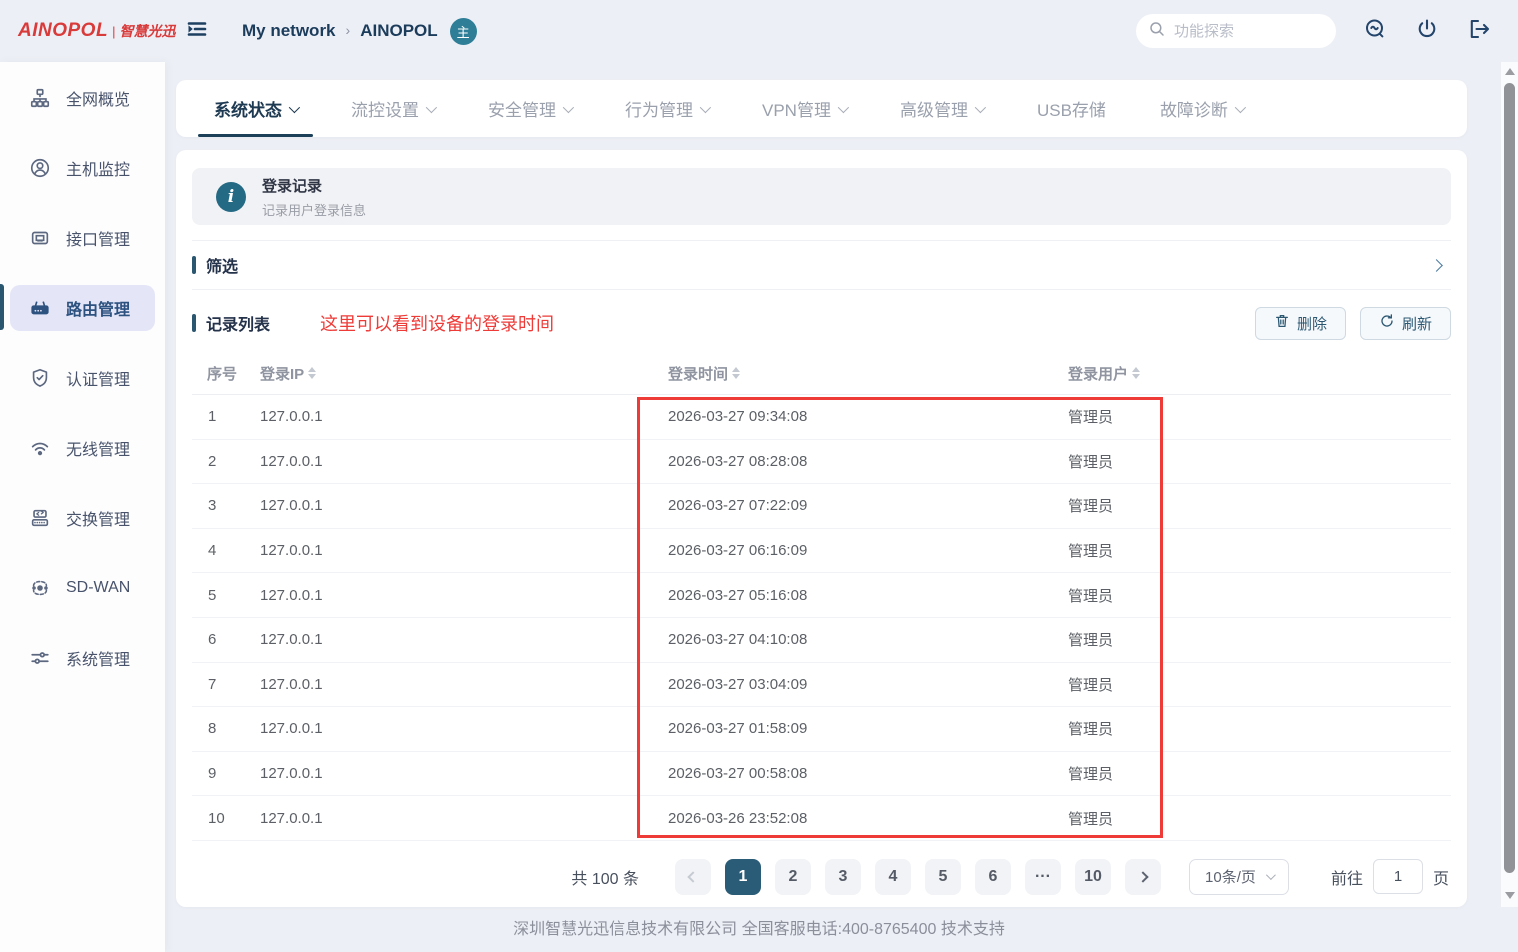  What do you see at coordinates (1042, 876) in the screenshot?
I see `page-ellipsis: ···` at bounding box center [1042, 876].